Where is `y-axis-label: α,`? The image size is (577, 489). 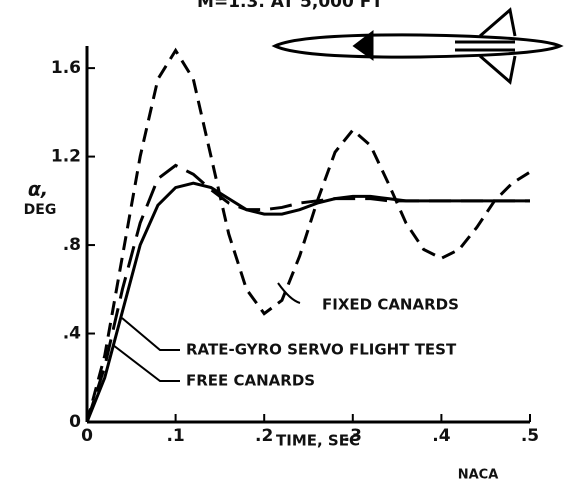
y-axis-label: α, is located at coordinates (38, 190).